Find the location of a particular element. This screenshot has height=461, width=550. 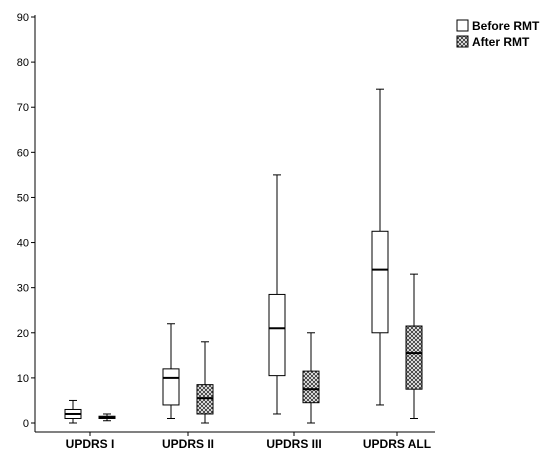

x-tick-label: UPDRS III is located at coordinates (293, 444).